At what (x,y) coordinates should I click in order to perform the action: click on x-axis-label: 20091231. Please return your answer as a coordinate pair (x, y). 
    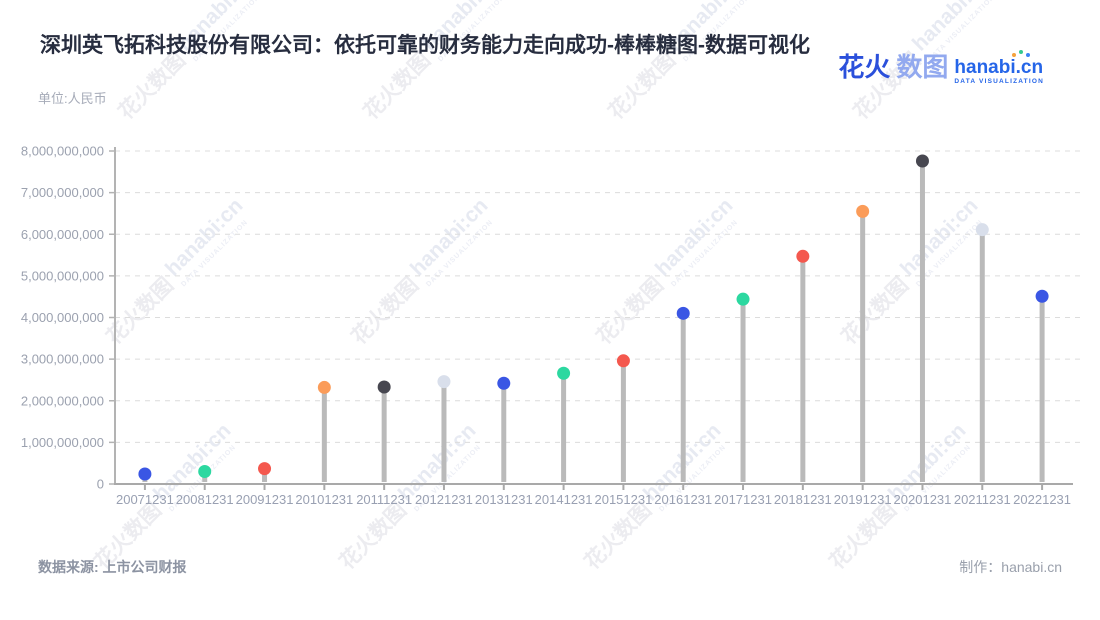
    Looking at the image, I should click on (265, 499).